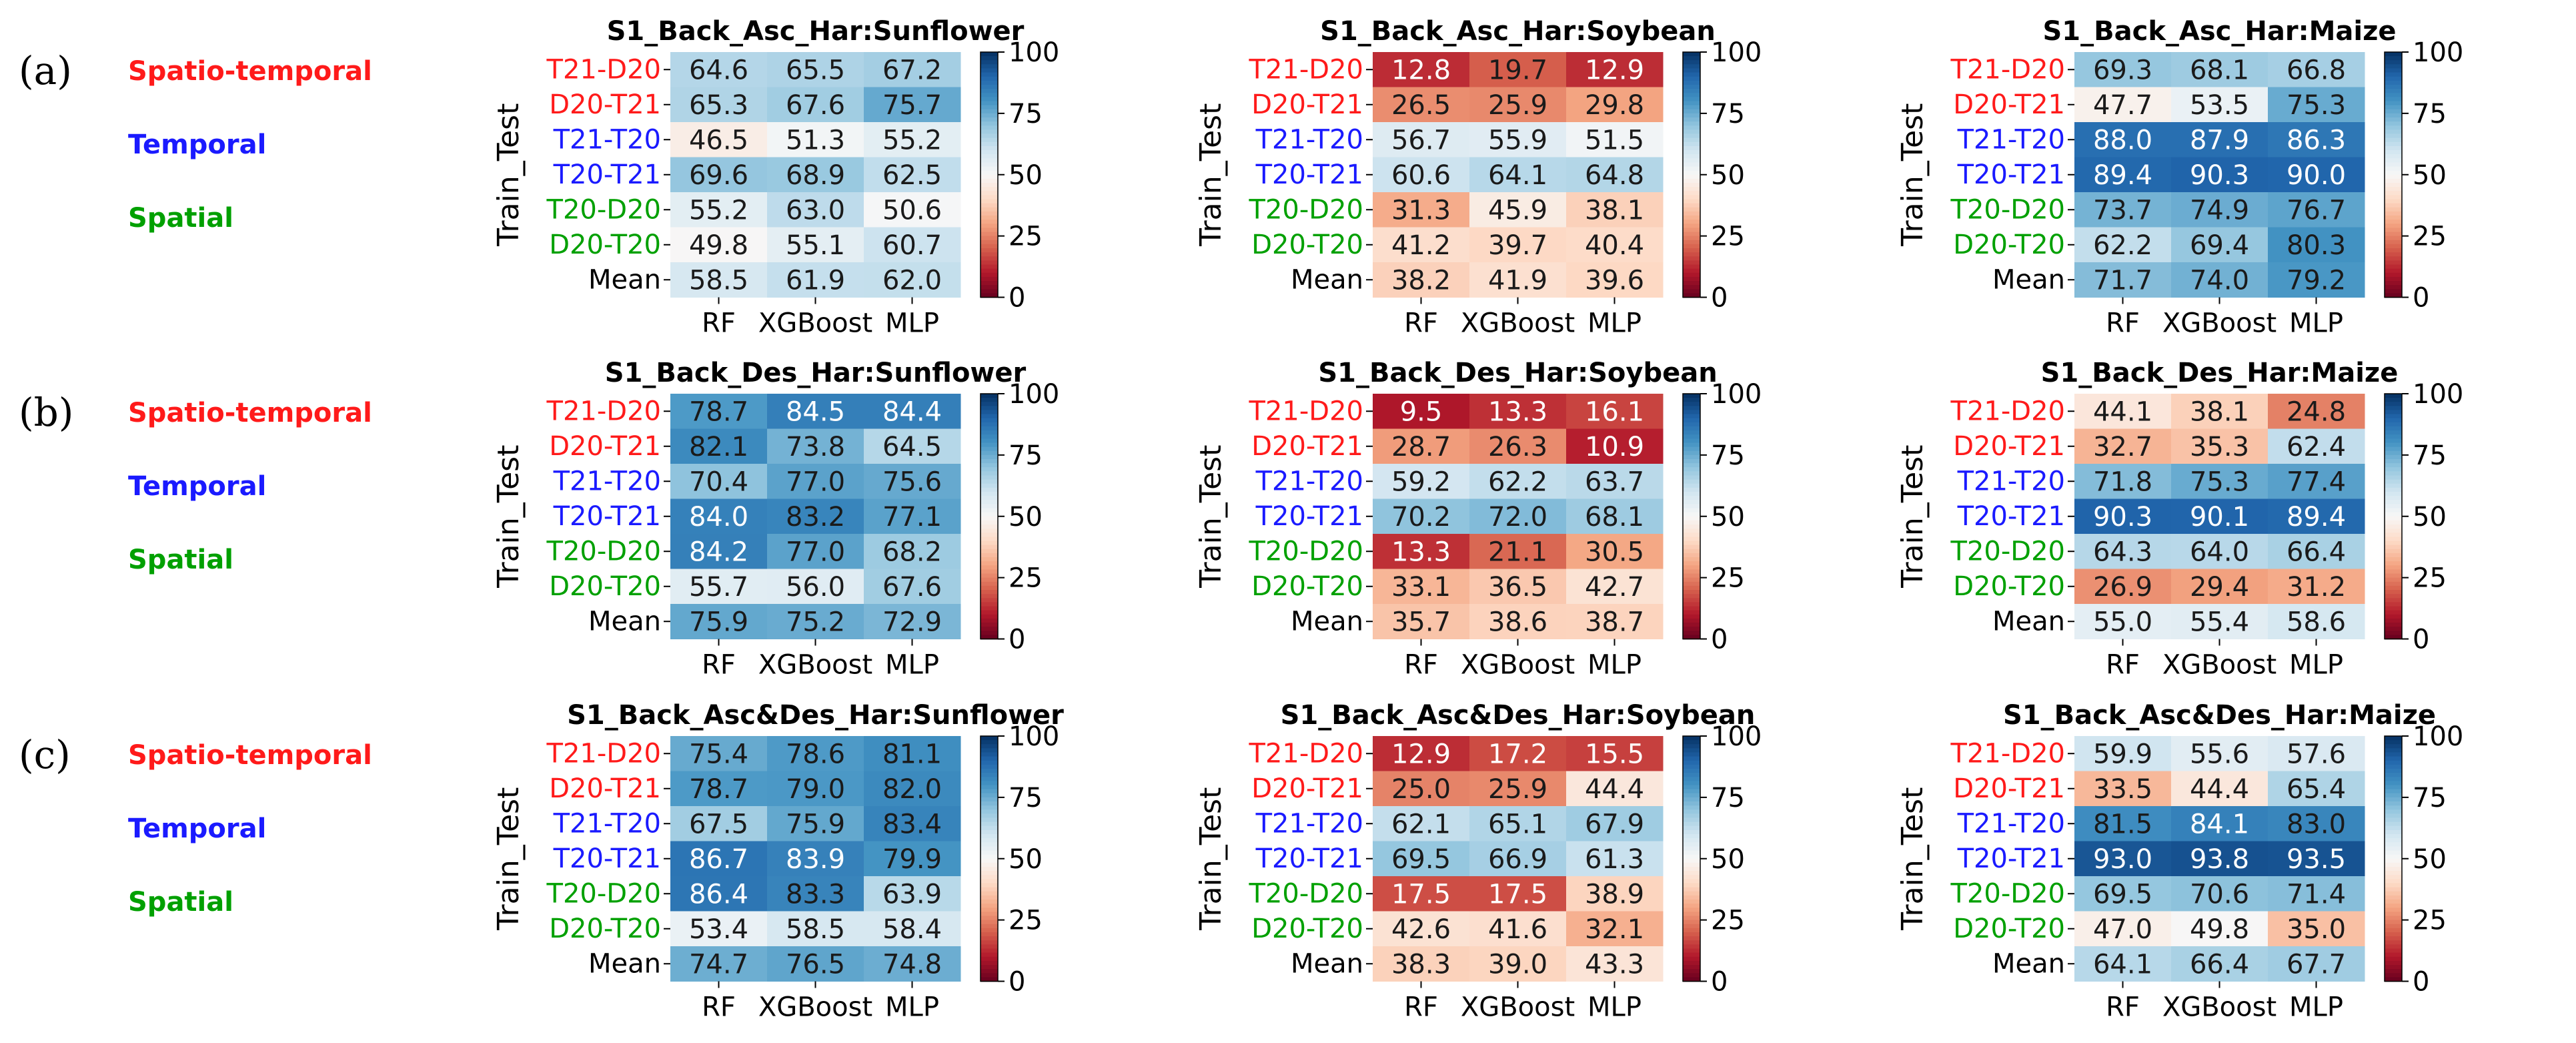  What do you see at coordinates (1421, 964) in the screenshot?
I see `cell-value: 38.3` at bounding box center [1421, 964].